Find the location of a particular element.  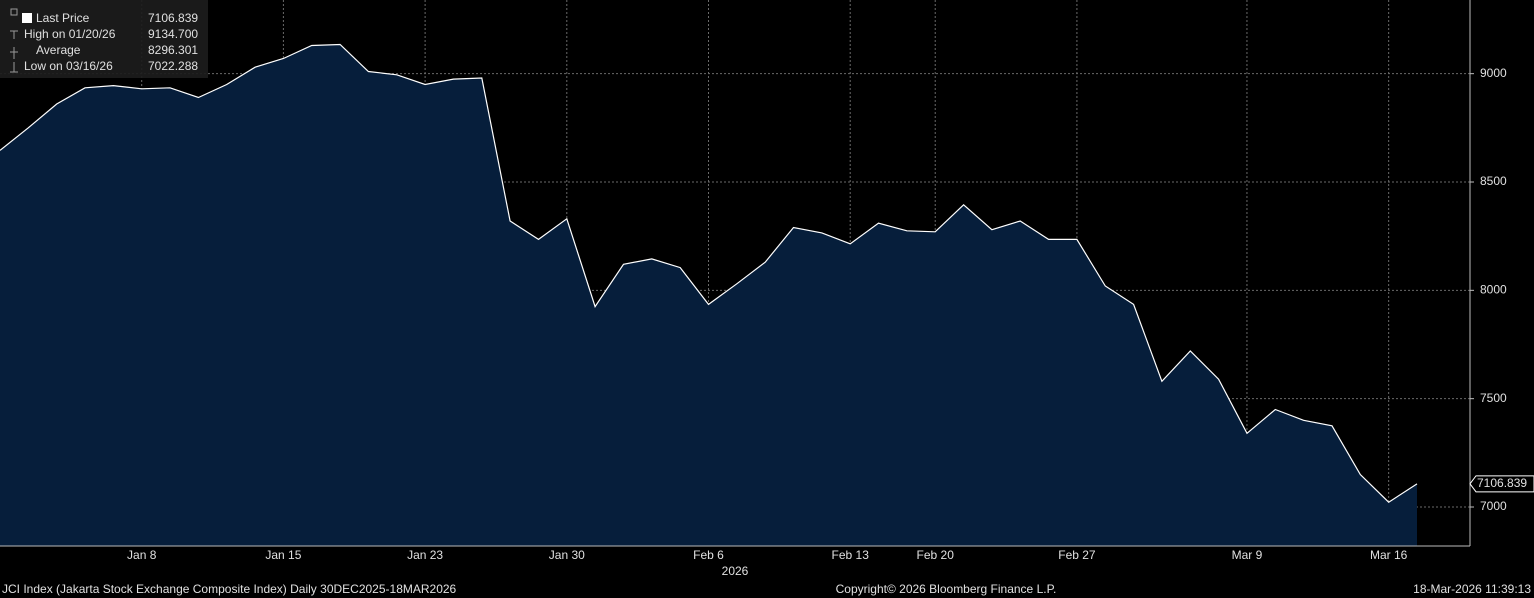

legend-label: High on 01/20/26 is located at coordinates (70, 34).